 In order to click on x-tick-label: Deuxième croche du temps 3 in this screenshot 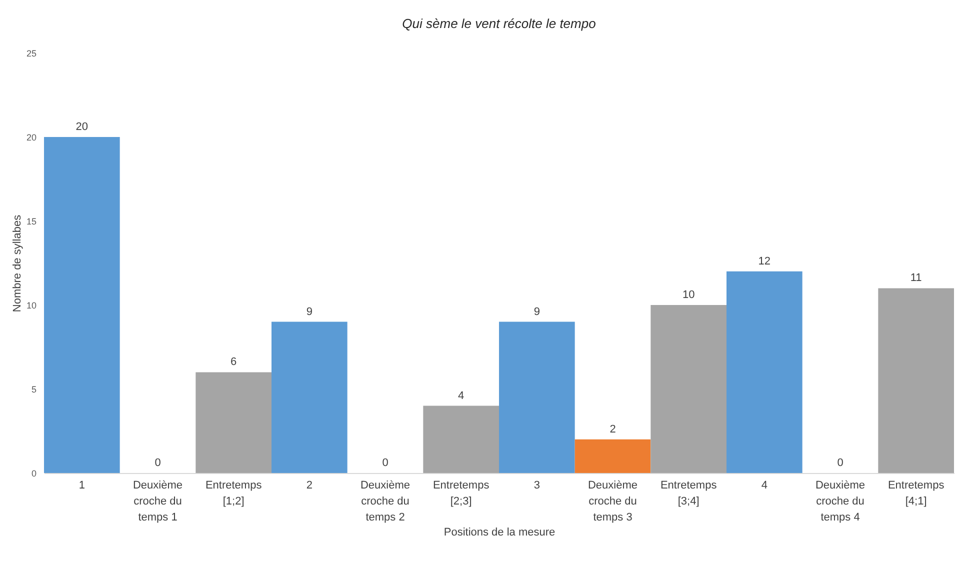, I will do `click(613, 502)`.